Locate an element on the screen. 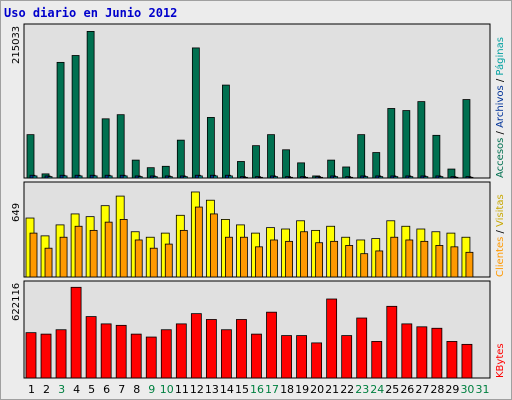 Image resolution: width=512 pixels, height=400 pixels. day-label-12: 12 is located at coordinates (197, 389).